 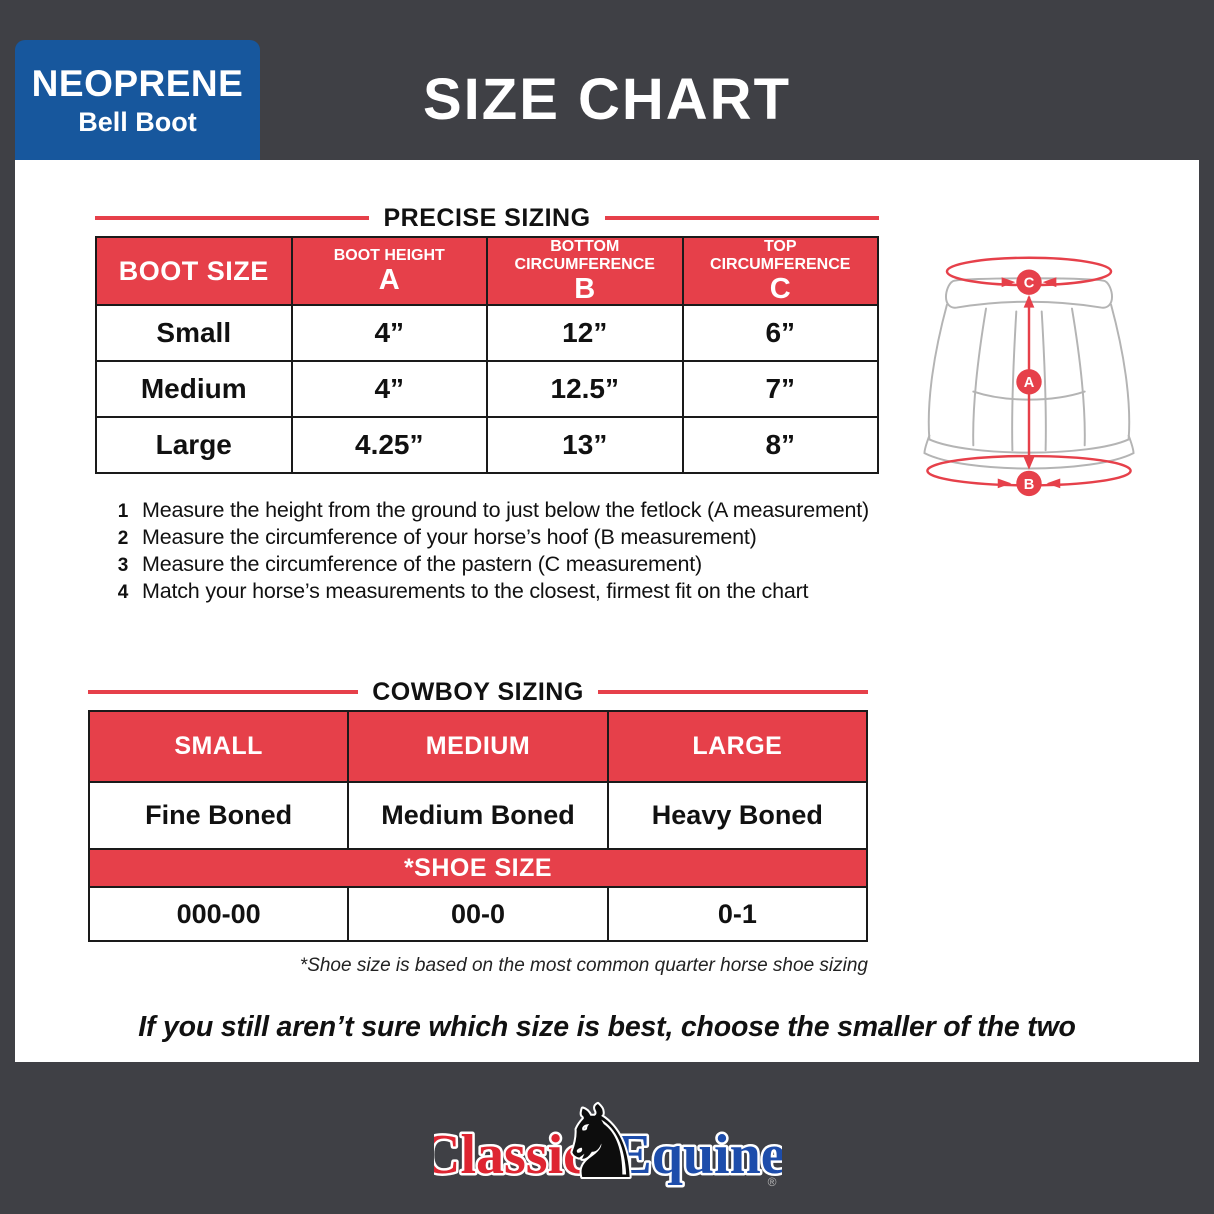 What do you see at coordinates (389, 445) in the screenshot?
I see `table-row-large-a: 4.25”` at bounding box center [389, 445].